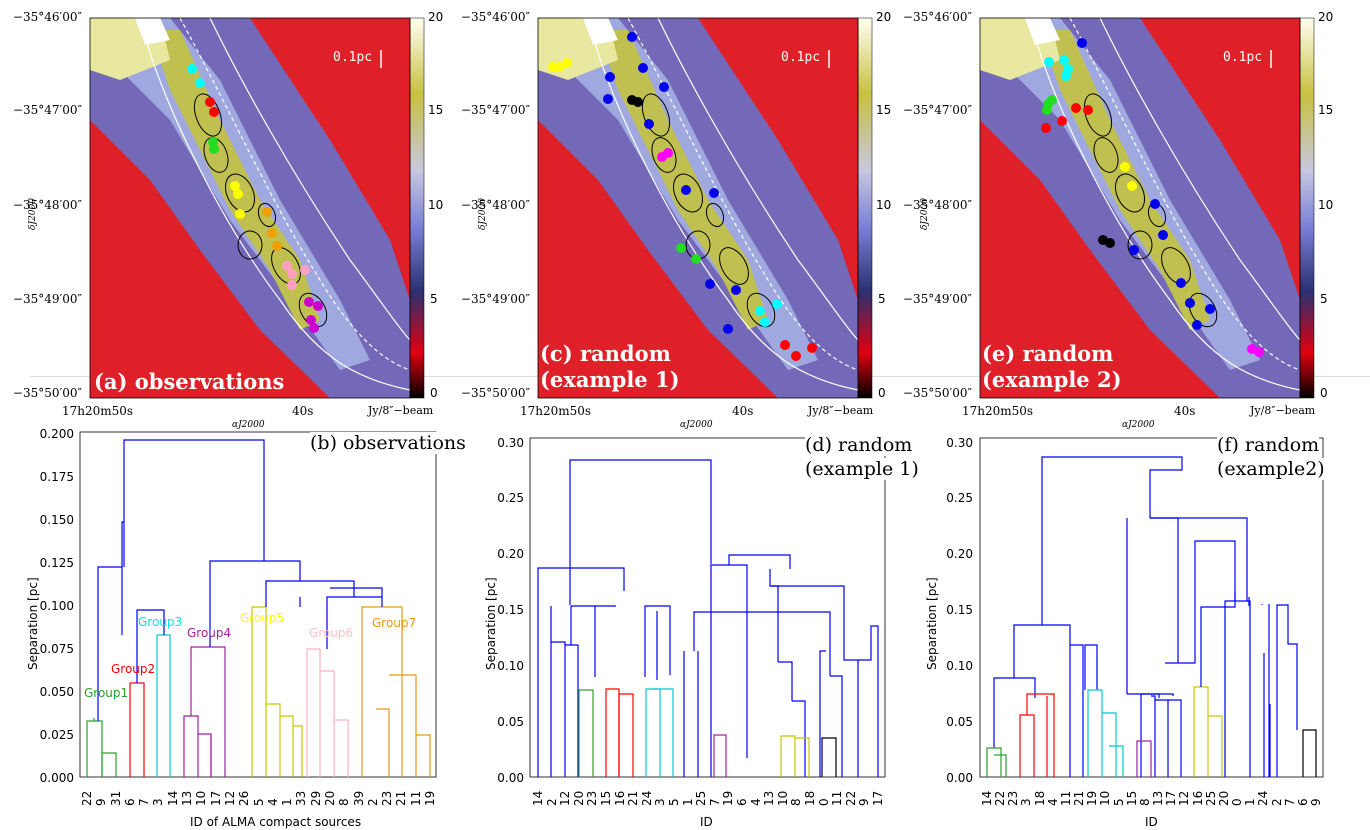 The height and width of the screenshot is (830, 1370). Describe the element at coordinates (998, 411) in the screenshot. I see `map-e-xtick-0: 17h20m50s` at that location.